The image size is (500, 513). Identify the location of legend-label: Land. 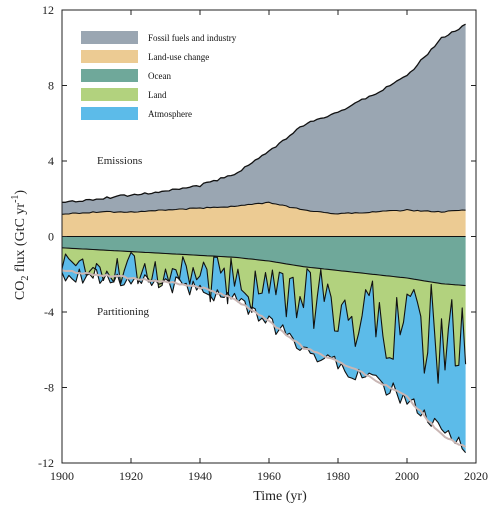
(157, 95).